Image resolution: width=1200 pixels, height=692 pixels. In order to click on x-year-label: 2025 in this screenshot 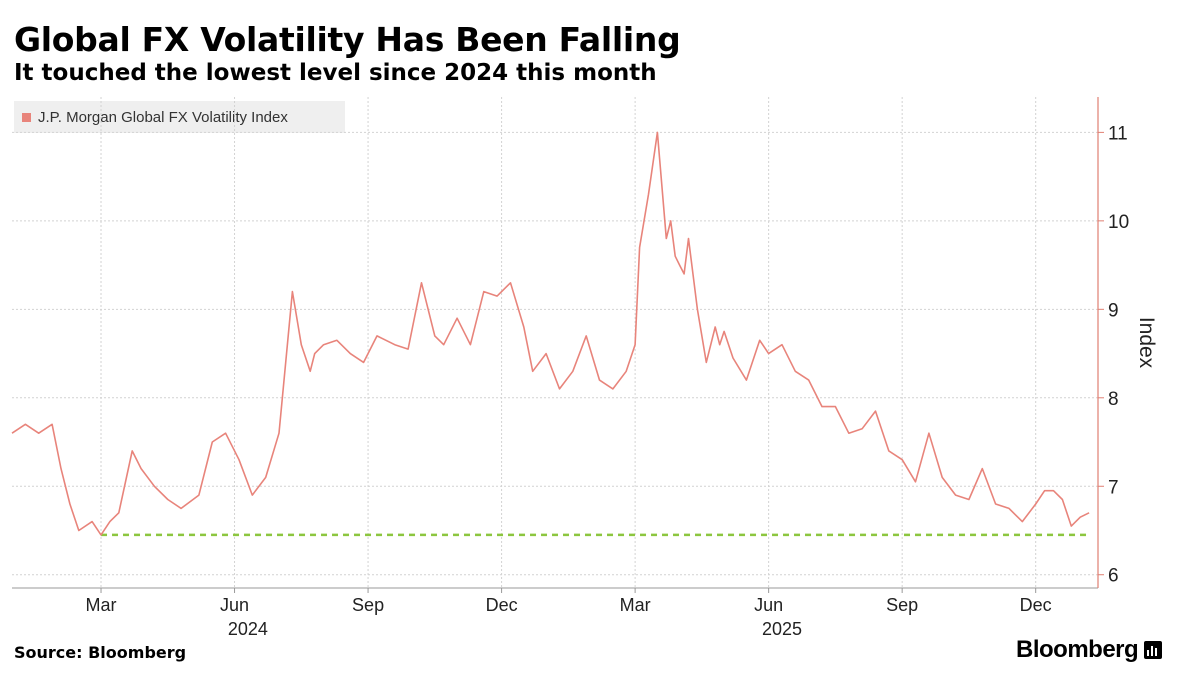, I will do `click(782, 629)`.